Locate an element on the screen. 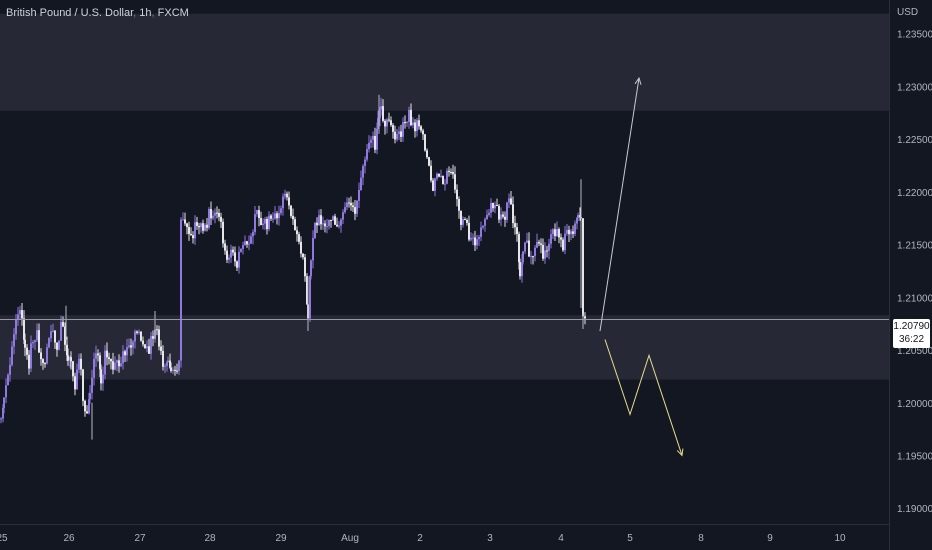 This screenshot has height=550, width=932. time-tick-label: 3 is located at coordinates (490, 538).